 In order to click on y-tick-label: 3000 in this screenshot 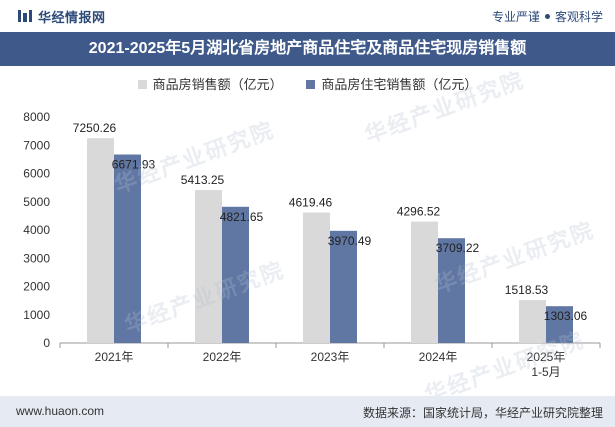, I will do `click(36, 258)`.